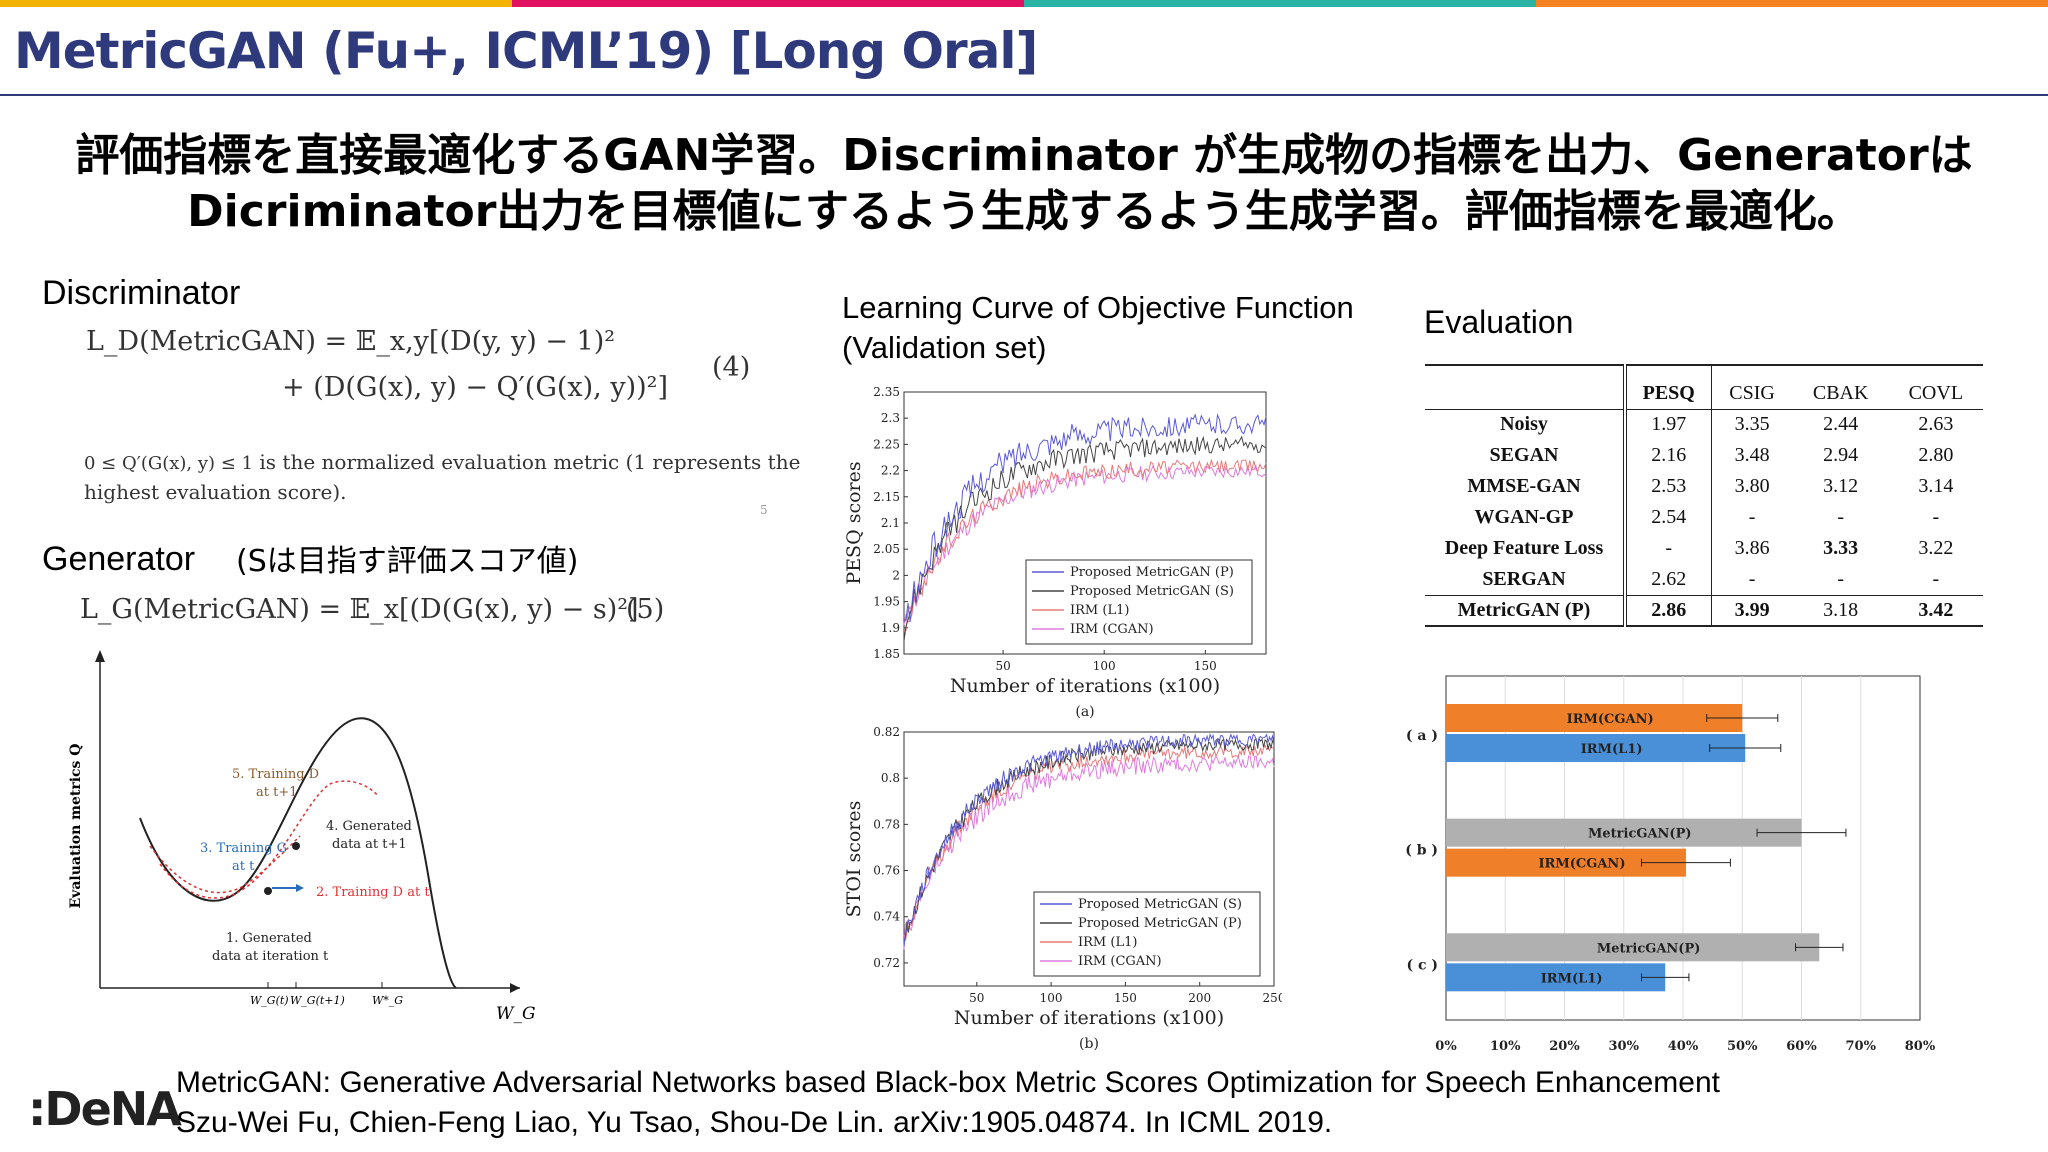 This screenshot has width=2048, height=1152. I want to click on bar-x-tick-label: 80%, so click(1920, 1046).